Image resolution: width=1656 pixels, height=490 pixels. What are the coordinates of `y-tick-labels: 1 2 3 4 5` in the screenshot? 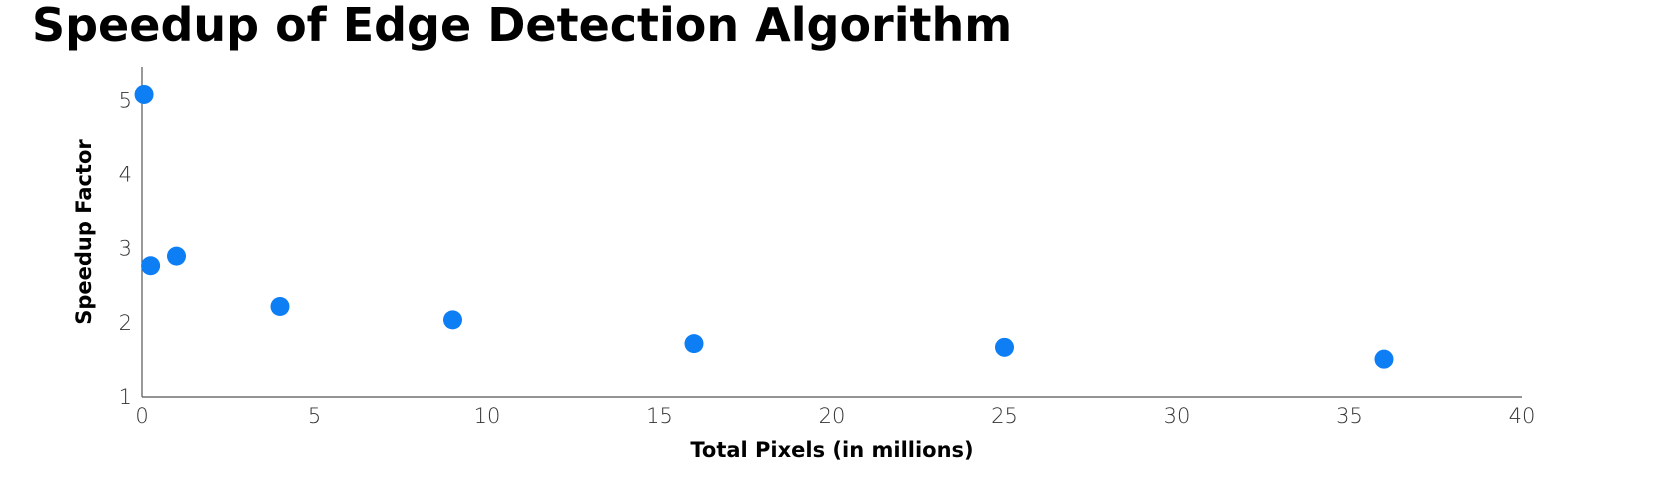 It's located at (125, 248).